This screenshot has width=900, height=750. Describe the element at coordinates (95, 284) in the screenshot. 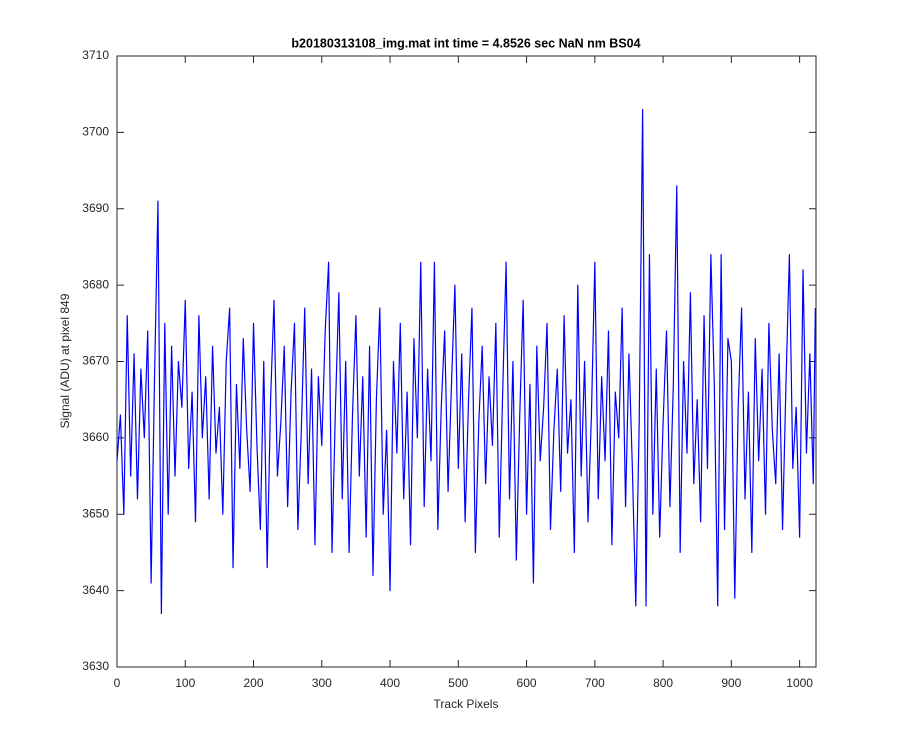

I see `y-tick-label: 3680` at that location.